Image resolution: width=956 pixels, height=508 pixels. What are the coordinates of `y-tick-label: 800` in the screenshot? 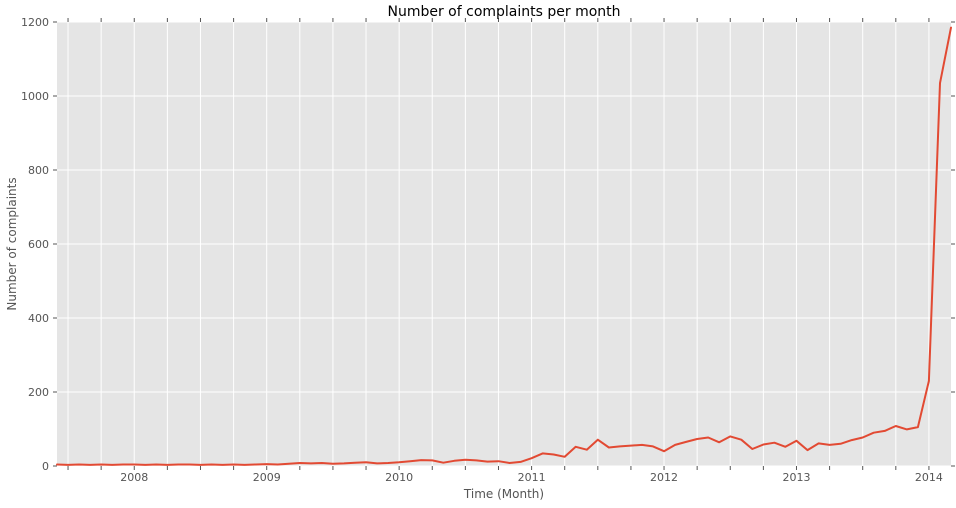 It's located at (38, 170).